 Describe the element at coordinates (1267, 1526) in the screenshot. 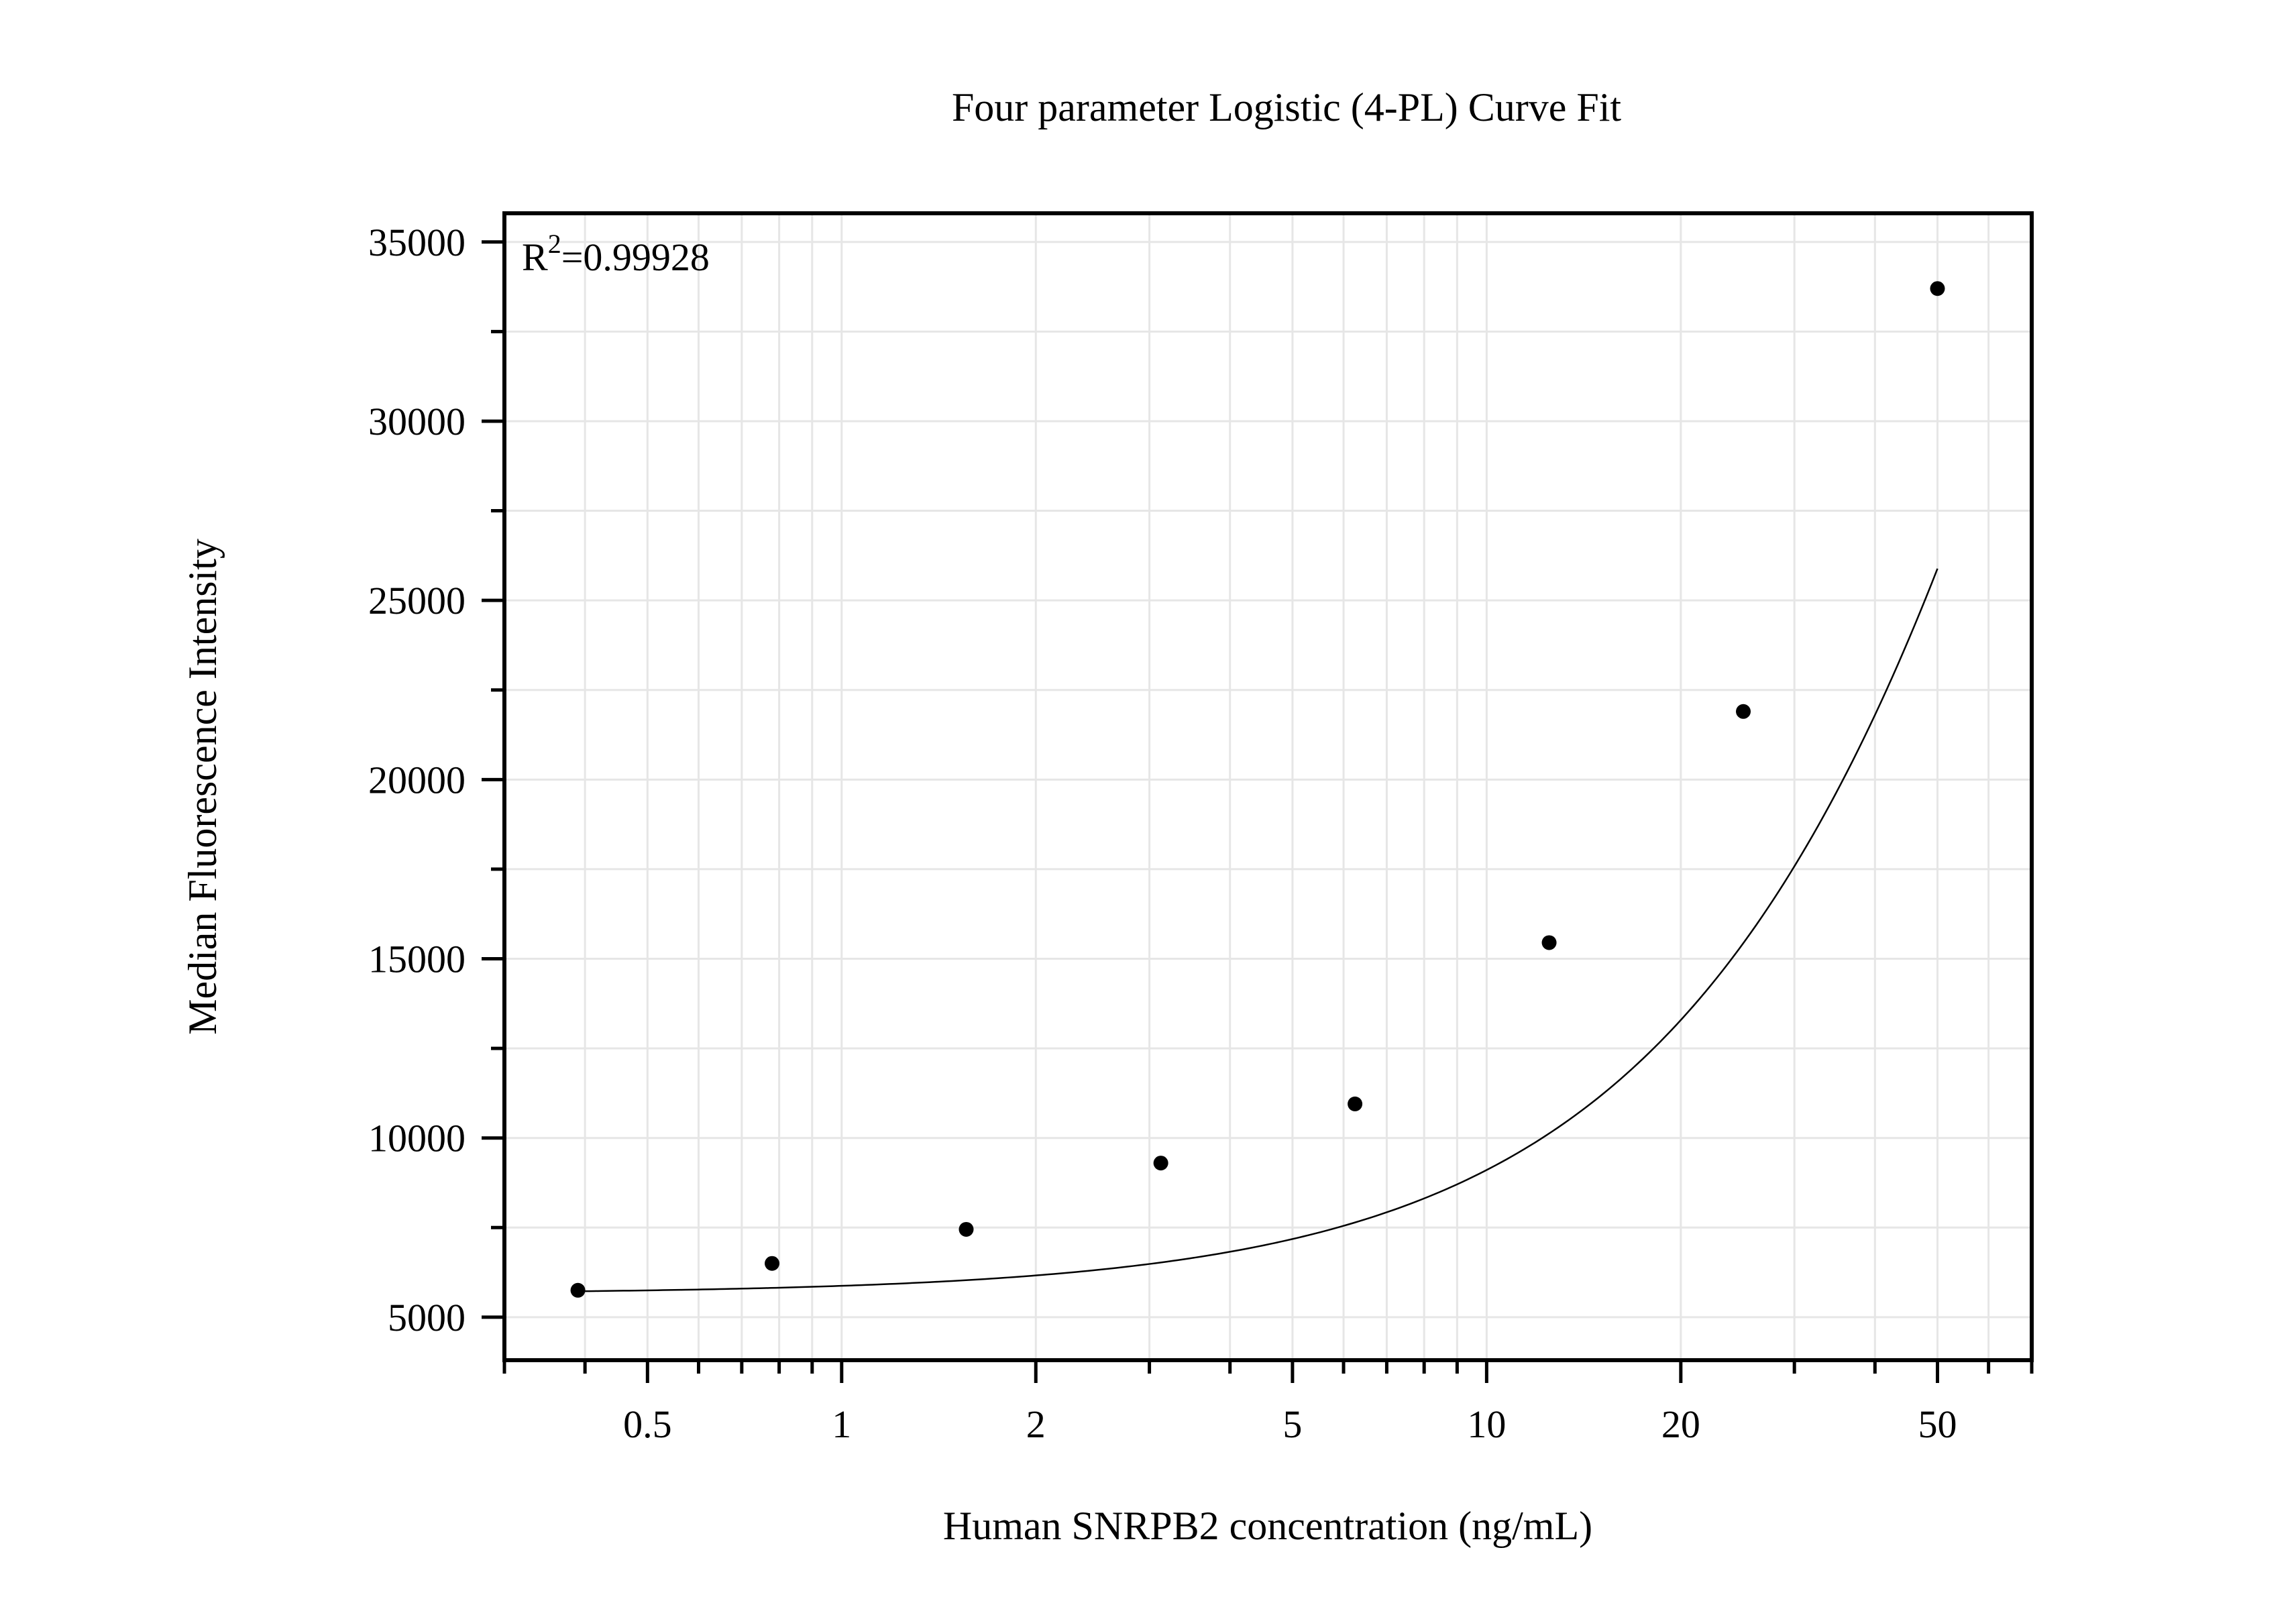

I see `x-axis-label: Human SNRPB2 concentration (ng/mL)` at that location.